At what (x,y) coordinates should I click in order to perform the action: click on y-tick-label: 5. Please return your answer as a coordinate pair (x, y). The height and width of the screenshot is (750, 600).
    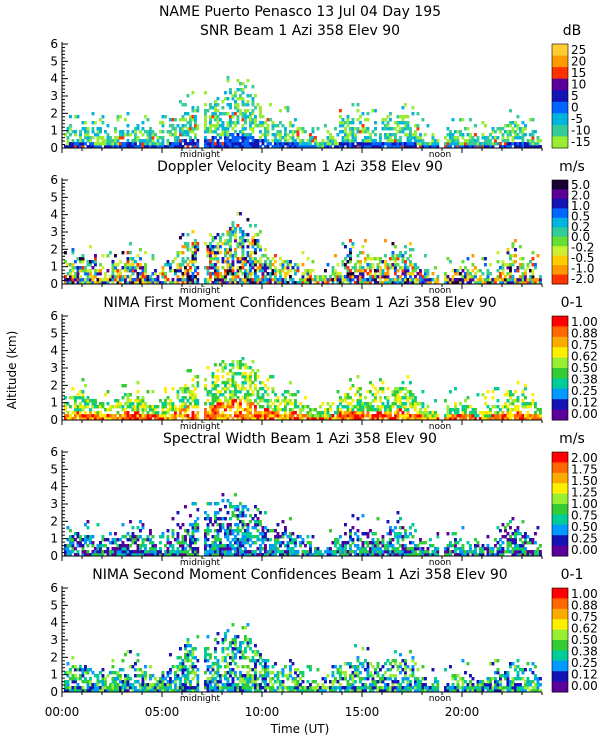
    Looking at the image, I should click on (54, 197).